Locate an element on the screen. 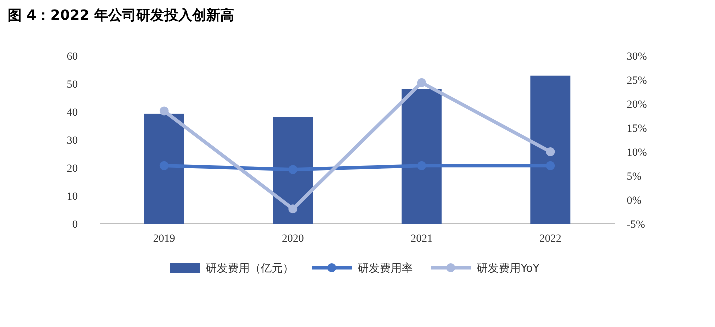 The width and height of the screenshot is (715, 327). y2-tick-label: 10% is located at coordinates (637, 153).